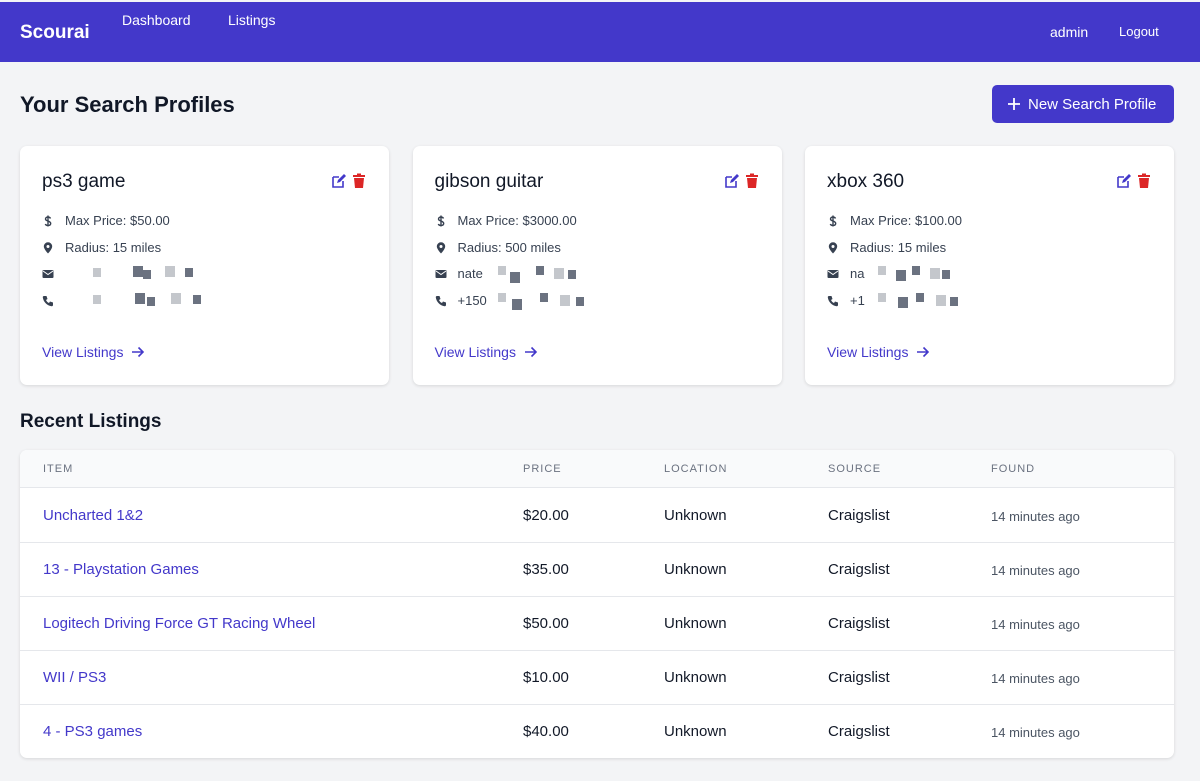 The image size is (1200, 781). I want to click on item-link: 13 - Playstation Games, so click(121, 569).